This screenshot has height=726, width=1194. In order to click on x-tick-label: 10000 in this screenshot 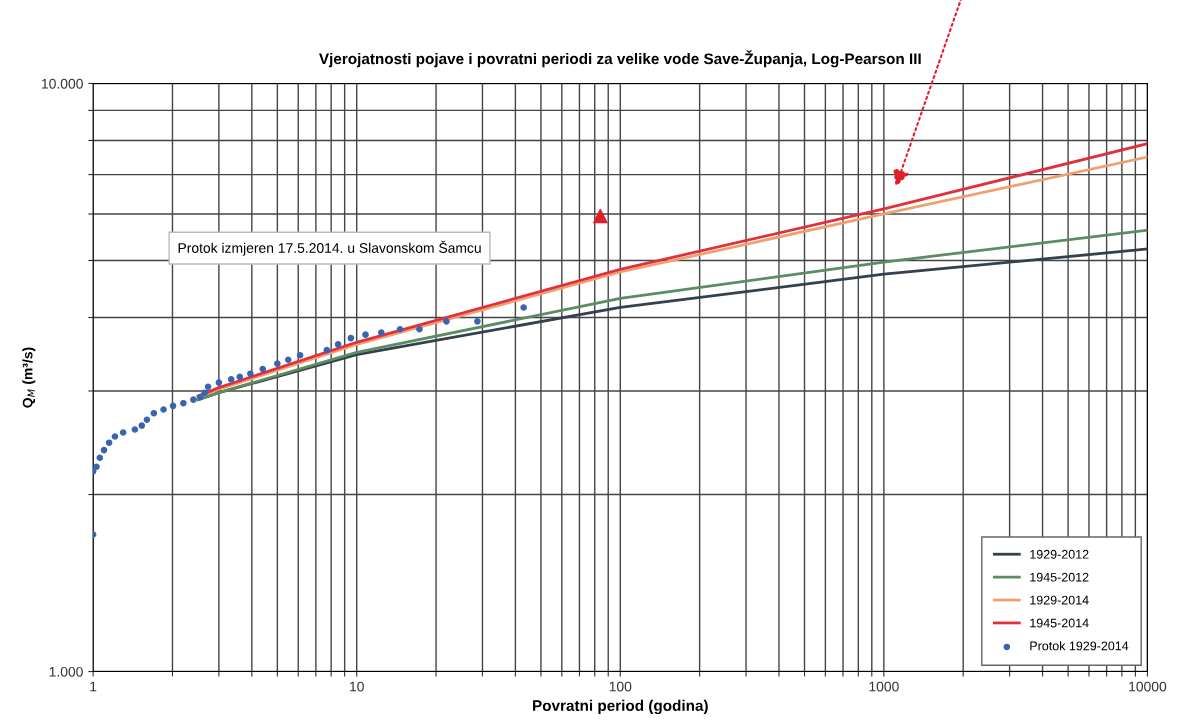, I will do `click(1148, 686)`.